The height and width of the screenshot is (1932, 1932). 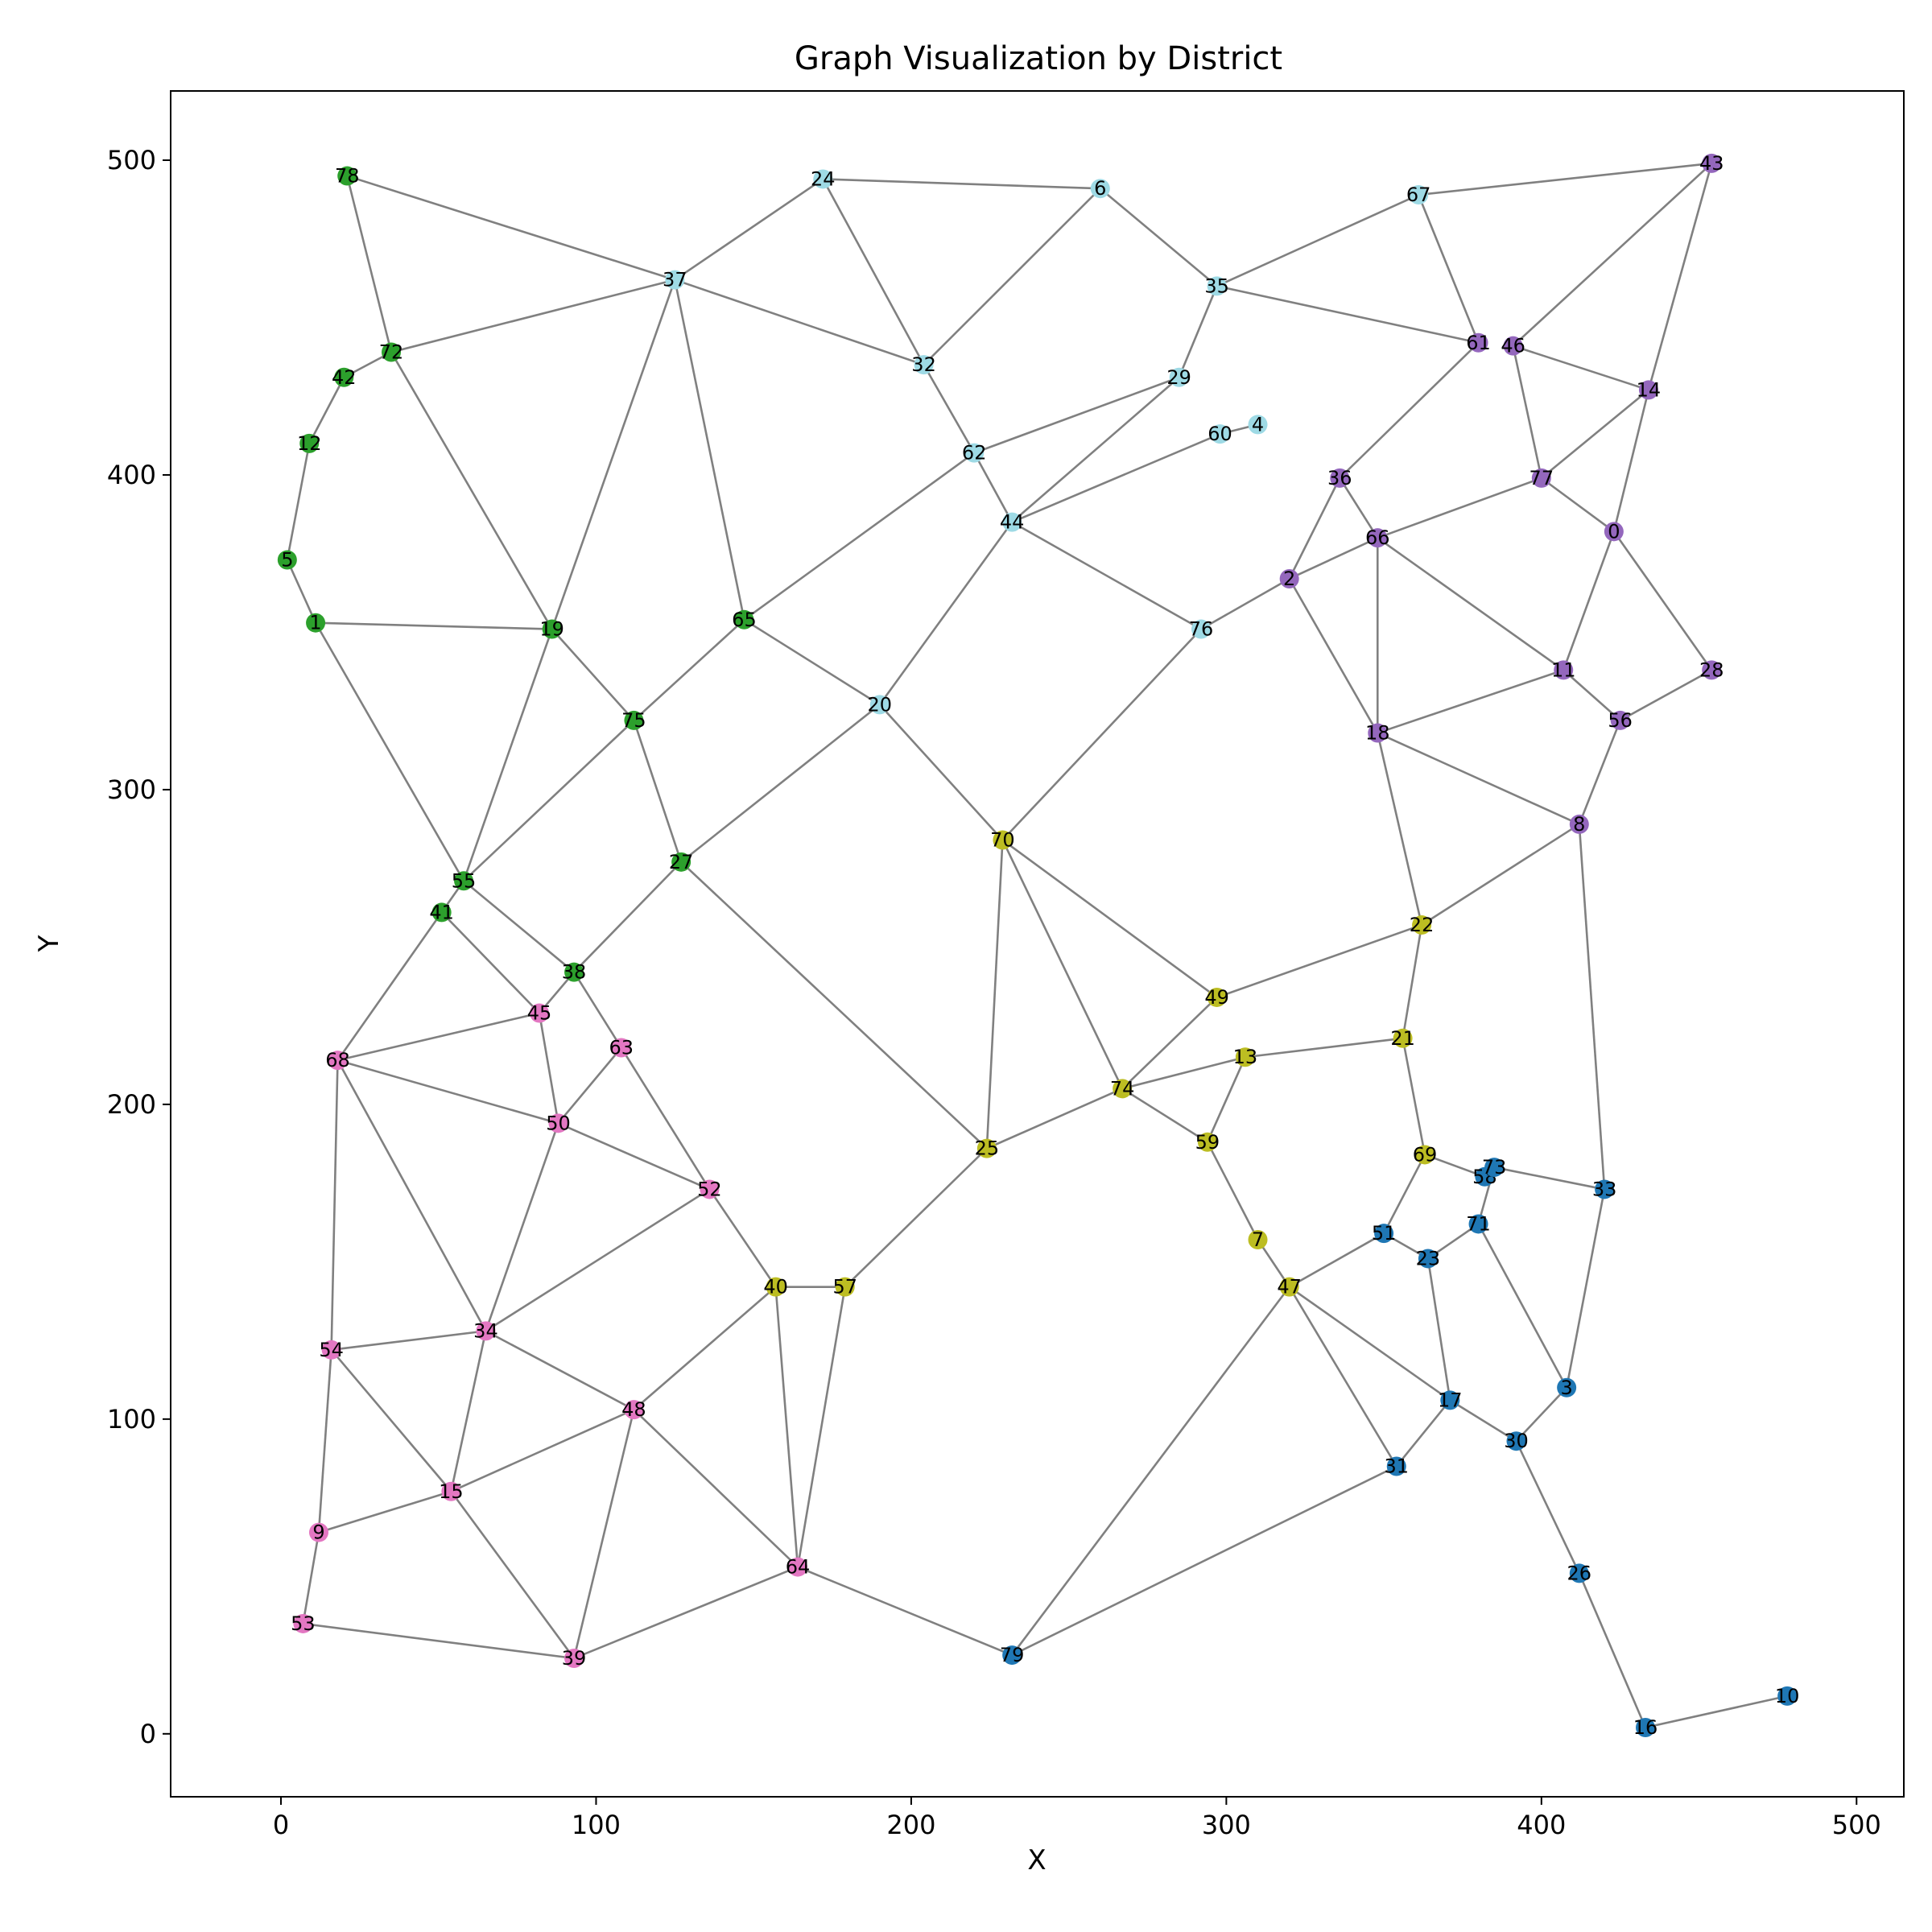 What do you see at coordinates (303, 1623) in the screenshot?
I see `node-label: 53` at bounding box center [303, 1623].